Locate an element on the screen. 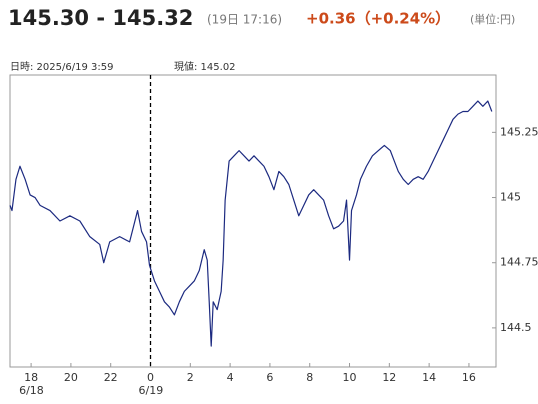 The height and width of the screenshot is (404, 538). x-tick-label: 4 is located at coordinates (230, 377).